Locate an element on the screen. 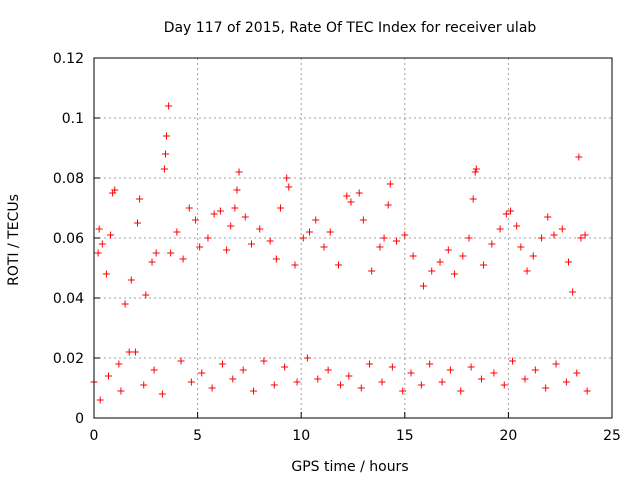  y-tick-label-3: 0.06 is located at coordinates (68, 239).